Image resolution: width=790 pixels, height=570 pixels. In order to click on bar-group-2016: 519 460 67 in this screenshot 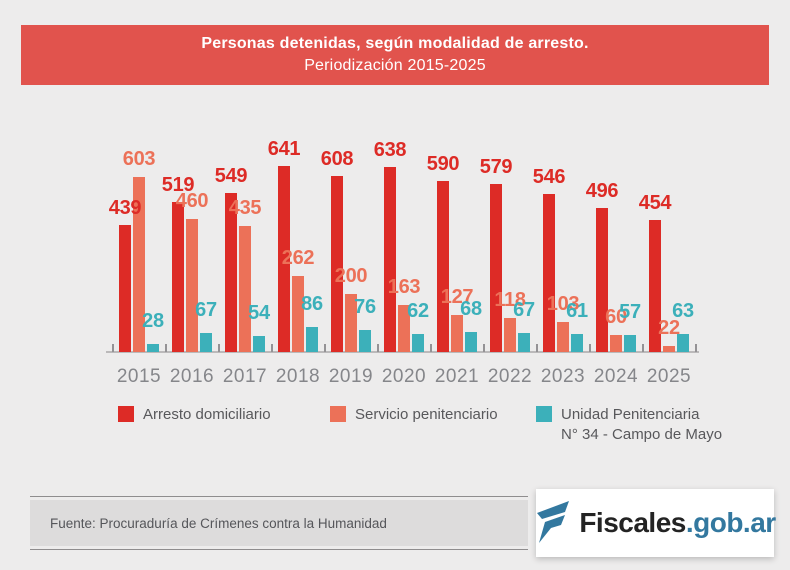, I will do `click(189, 263)`.